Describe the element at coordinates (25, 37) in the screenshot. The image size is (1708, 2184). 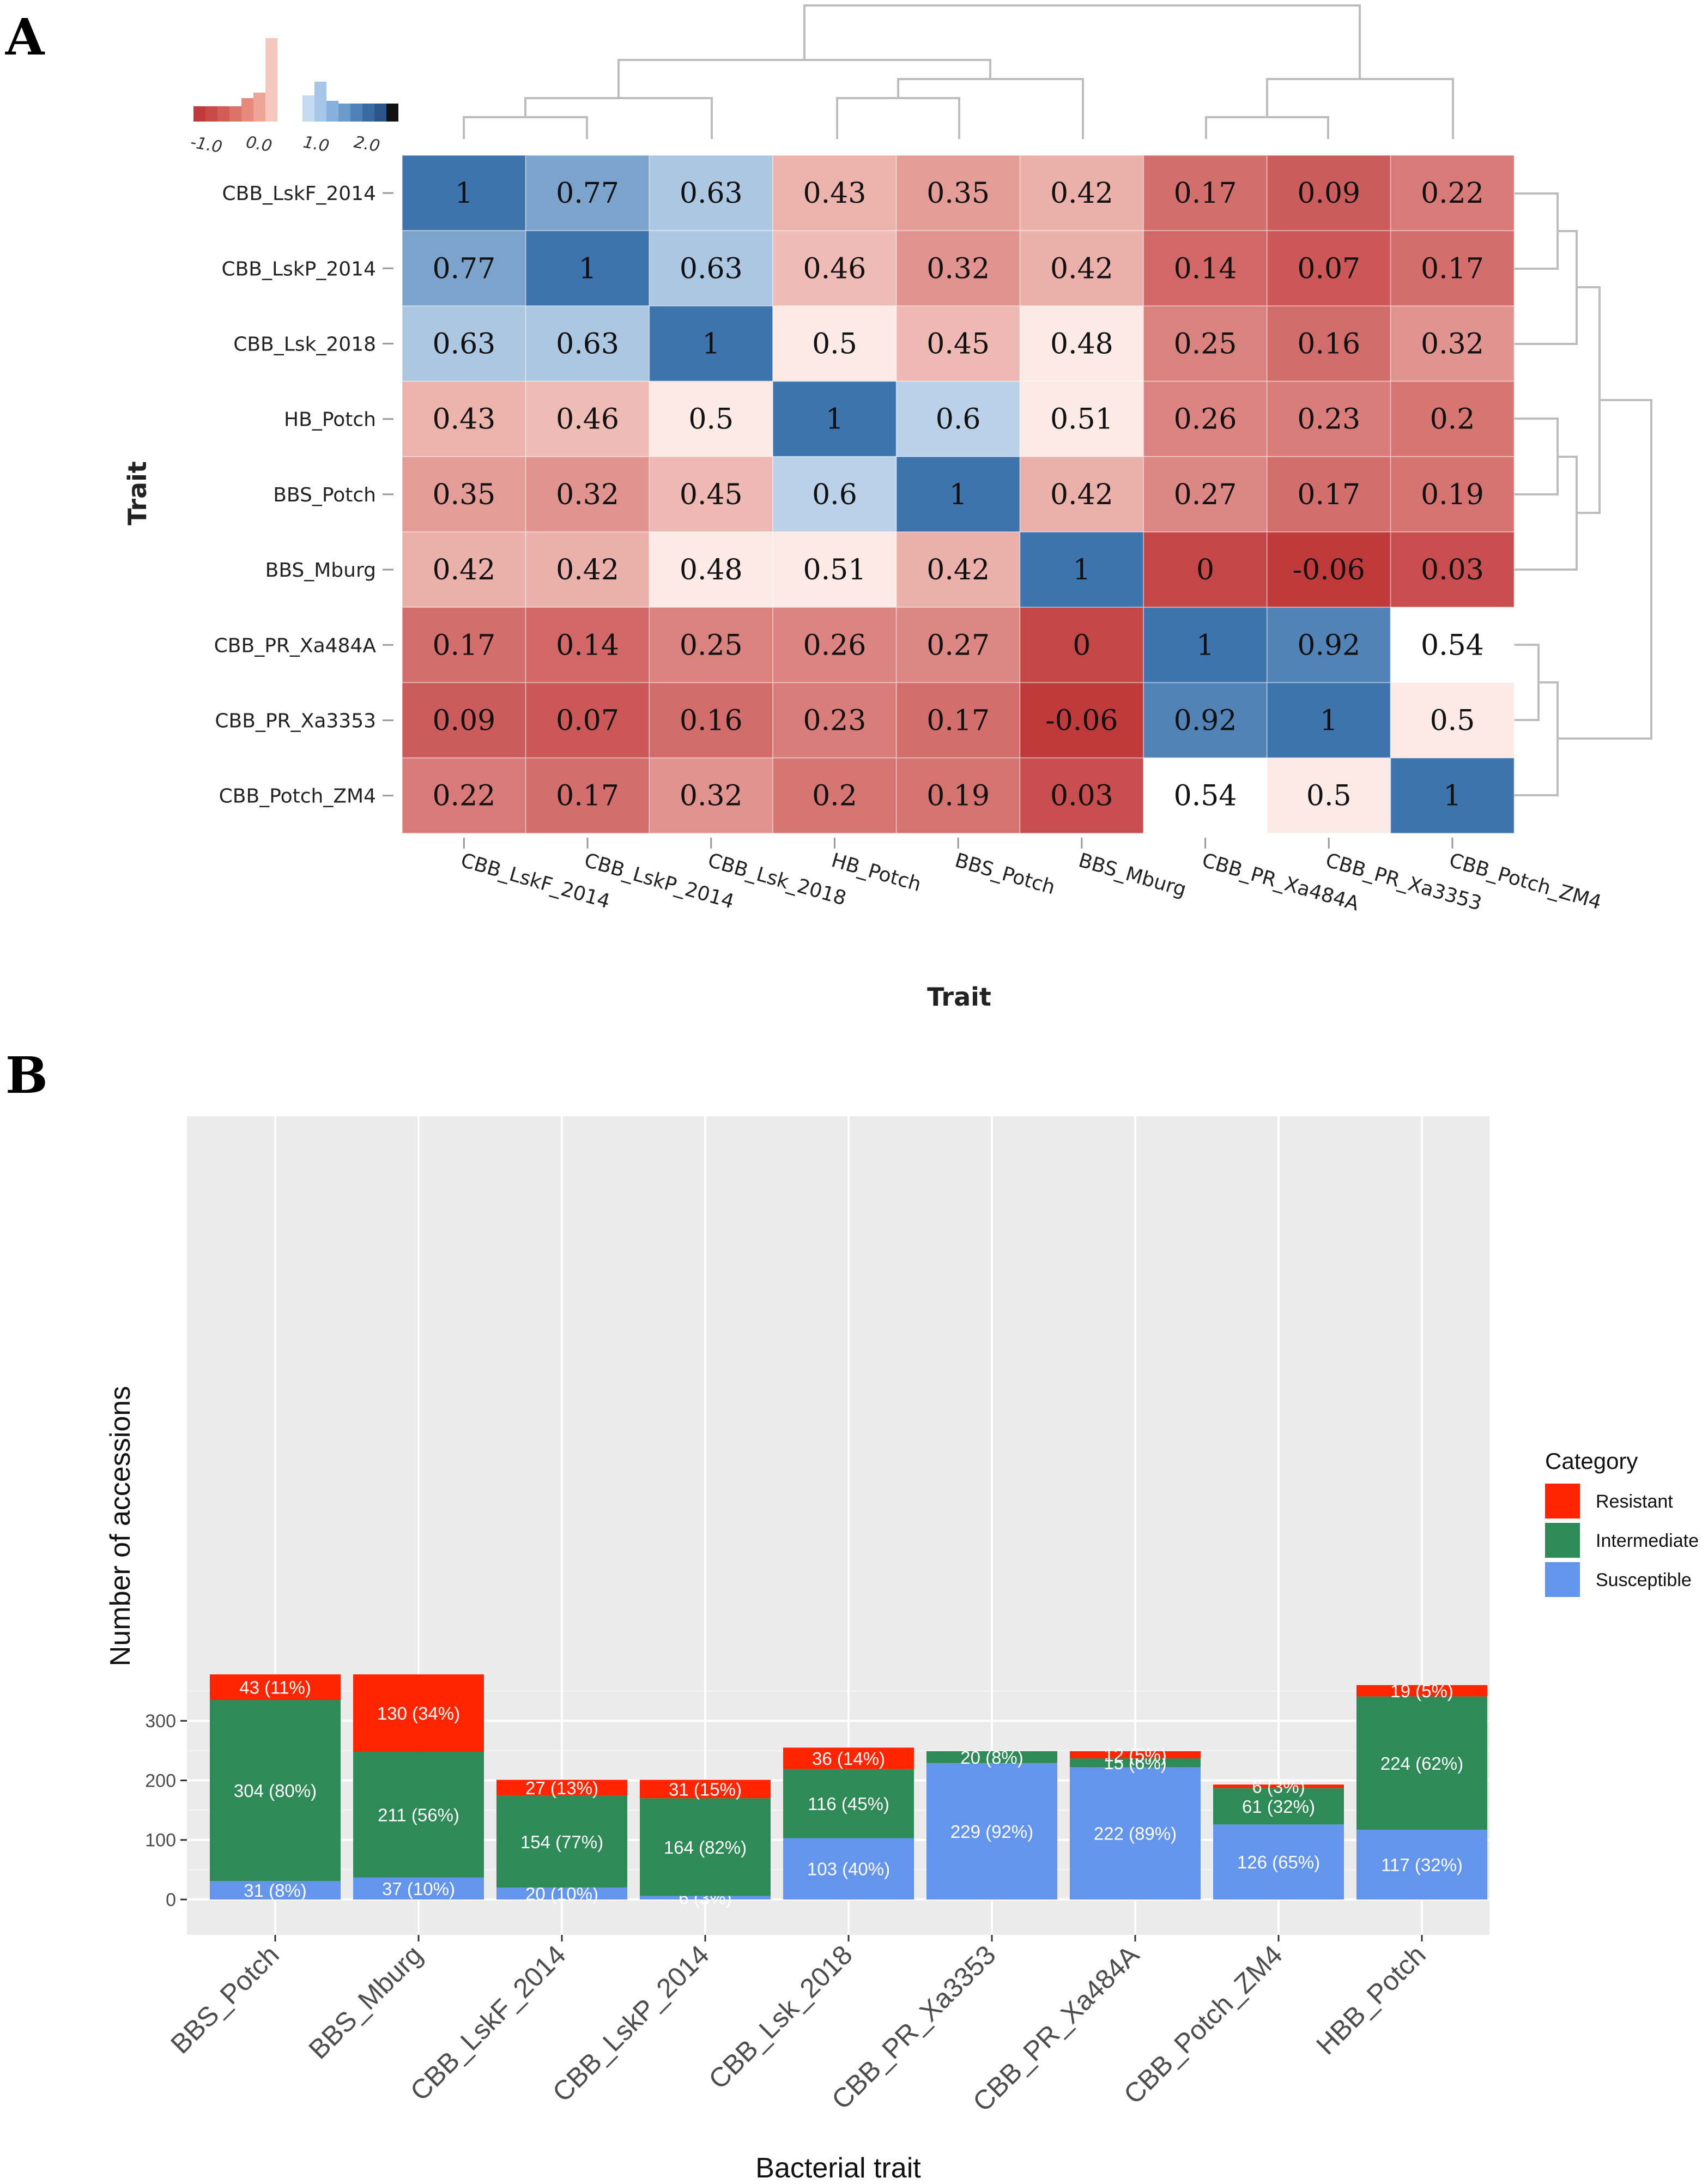
I see `panel-a-label: A` at that location.